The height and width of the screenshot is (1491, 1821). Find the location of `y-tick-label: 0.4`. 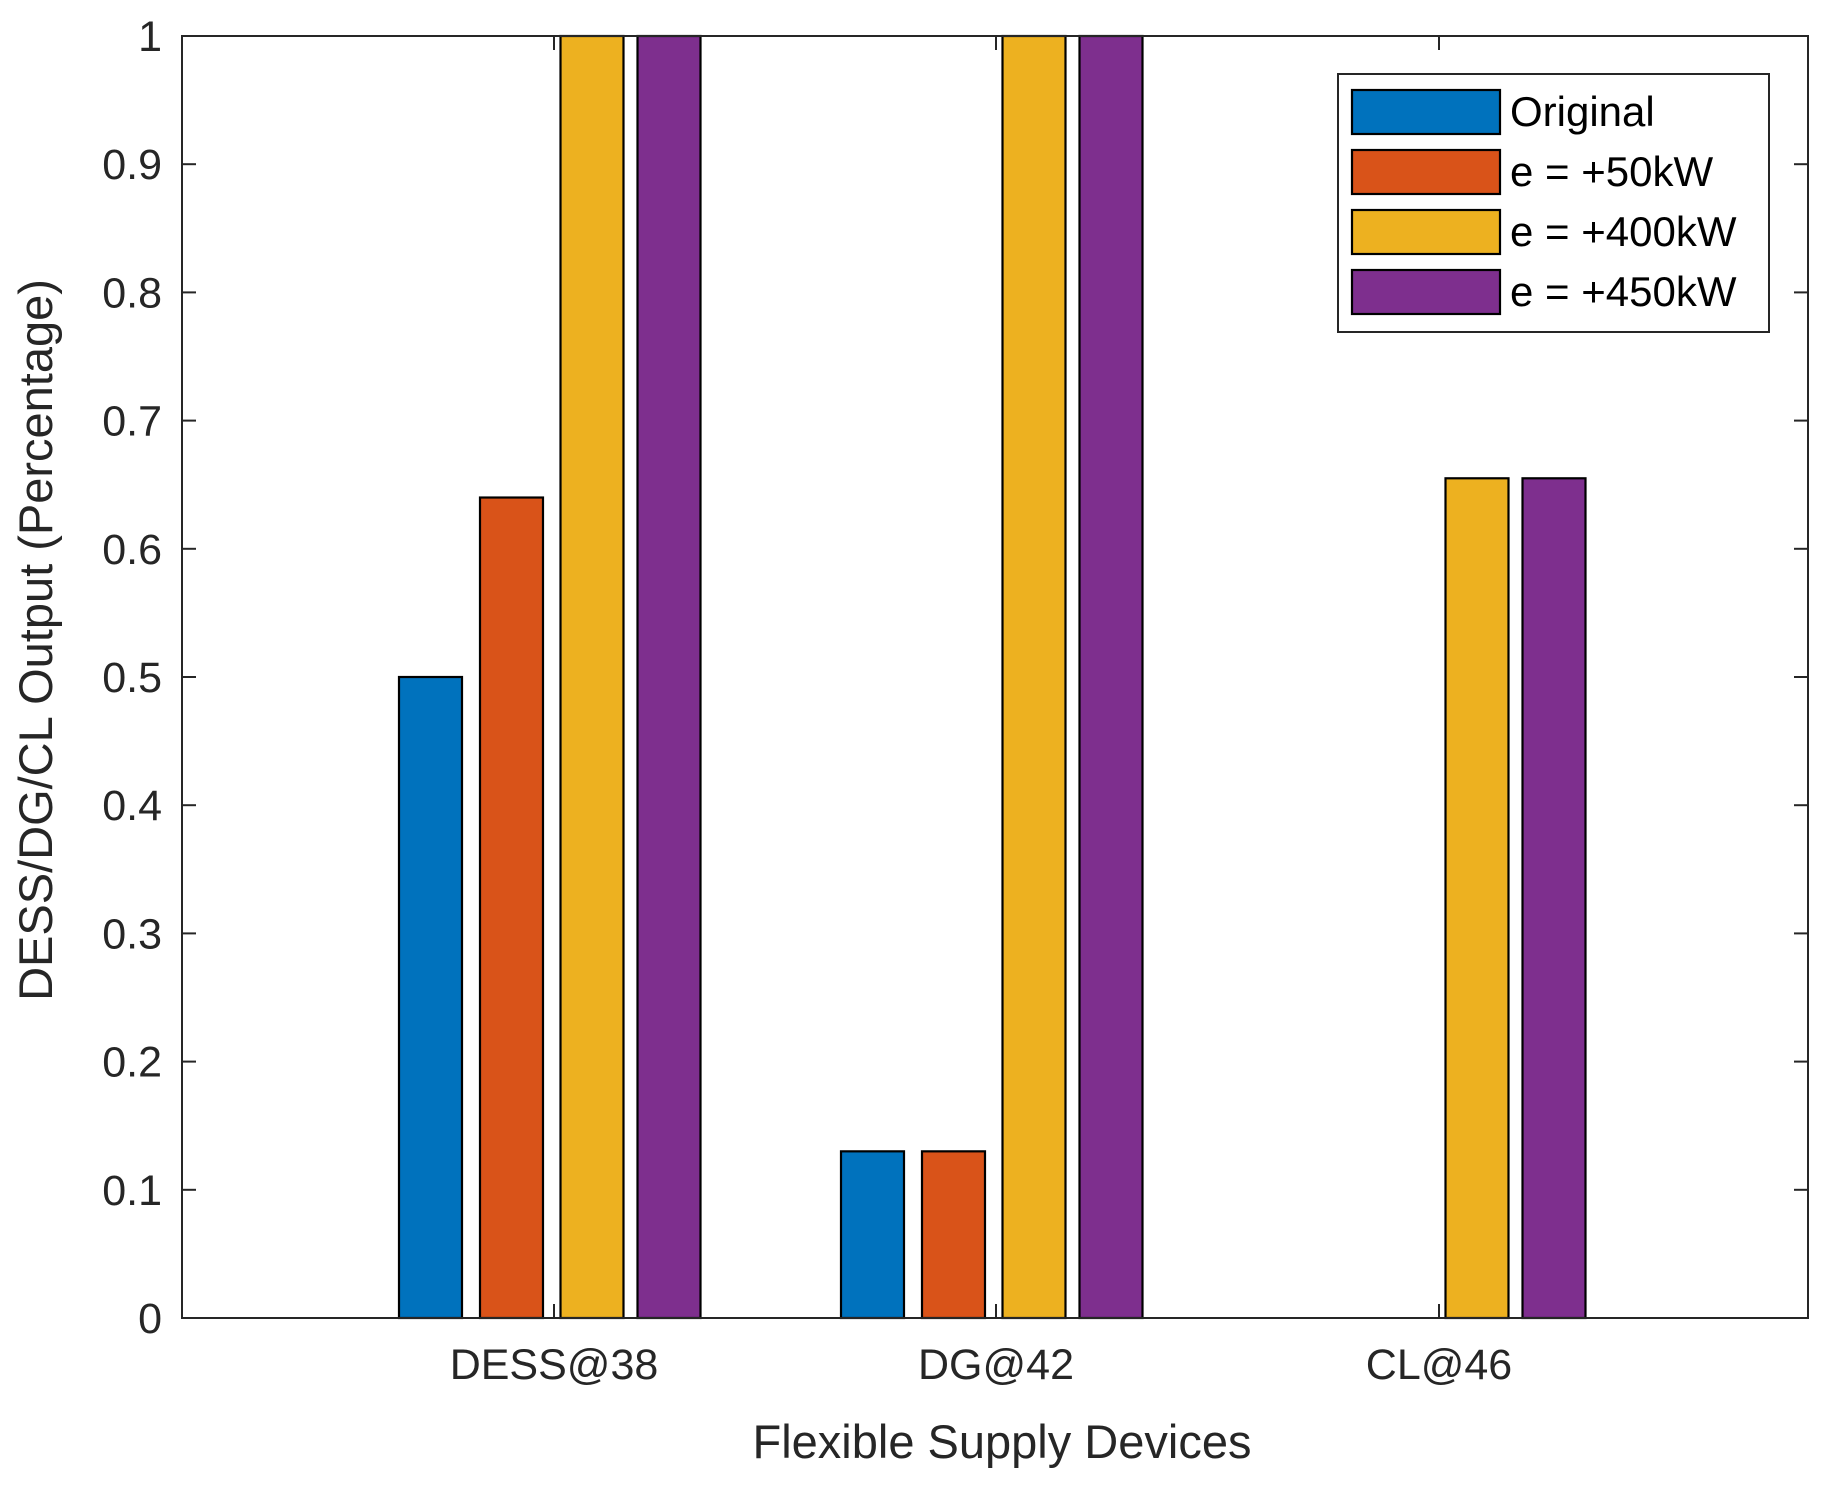

y-tick-label: 0.4 is located at coordinates (132, 806).